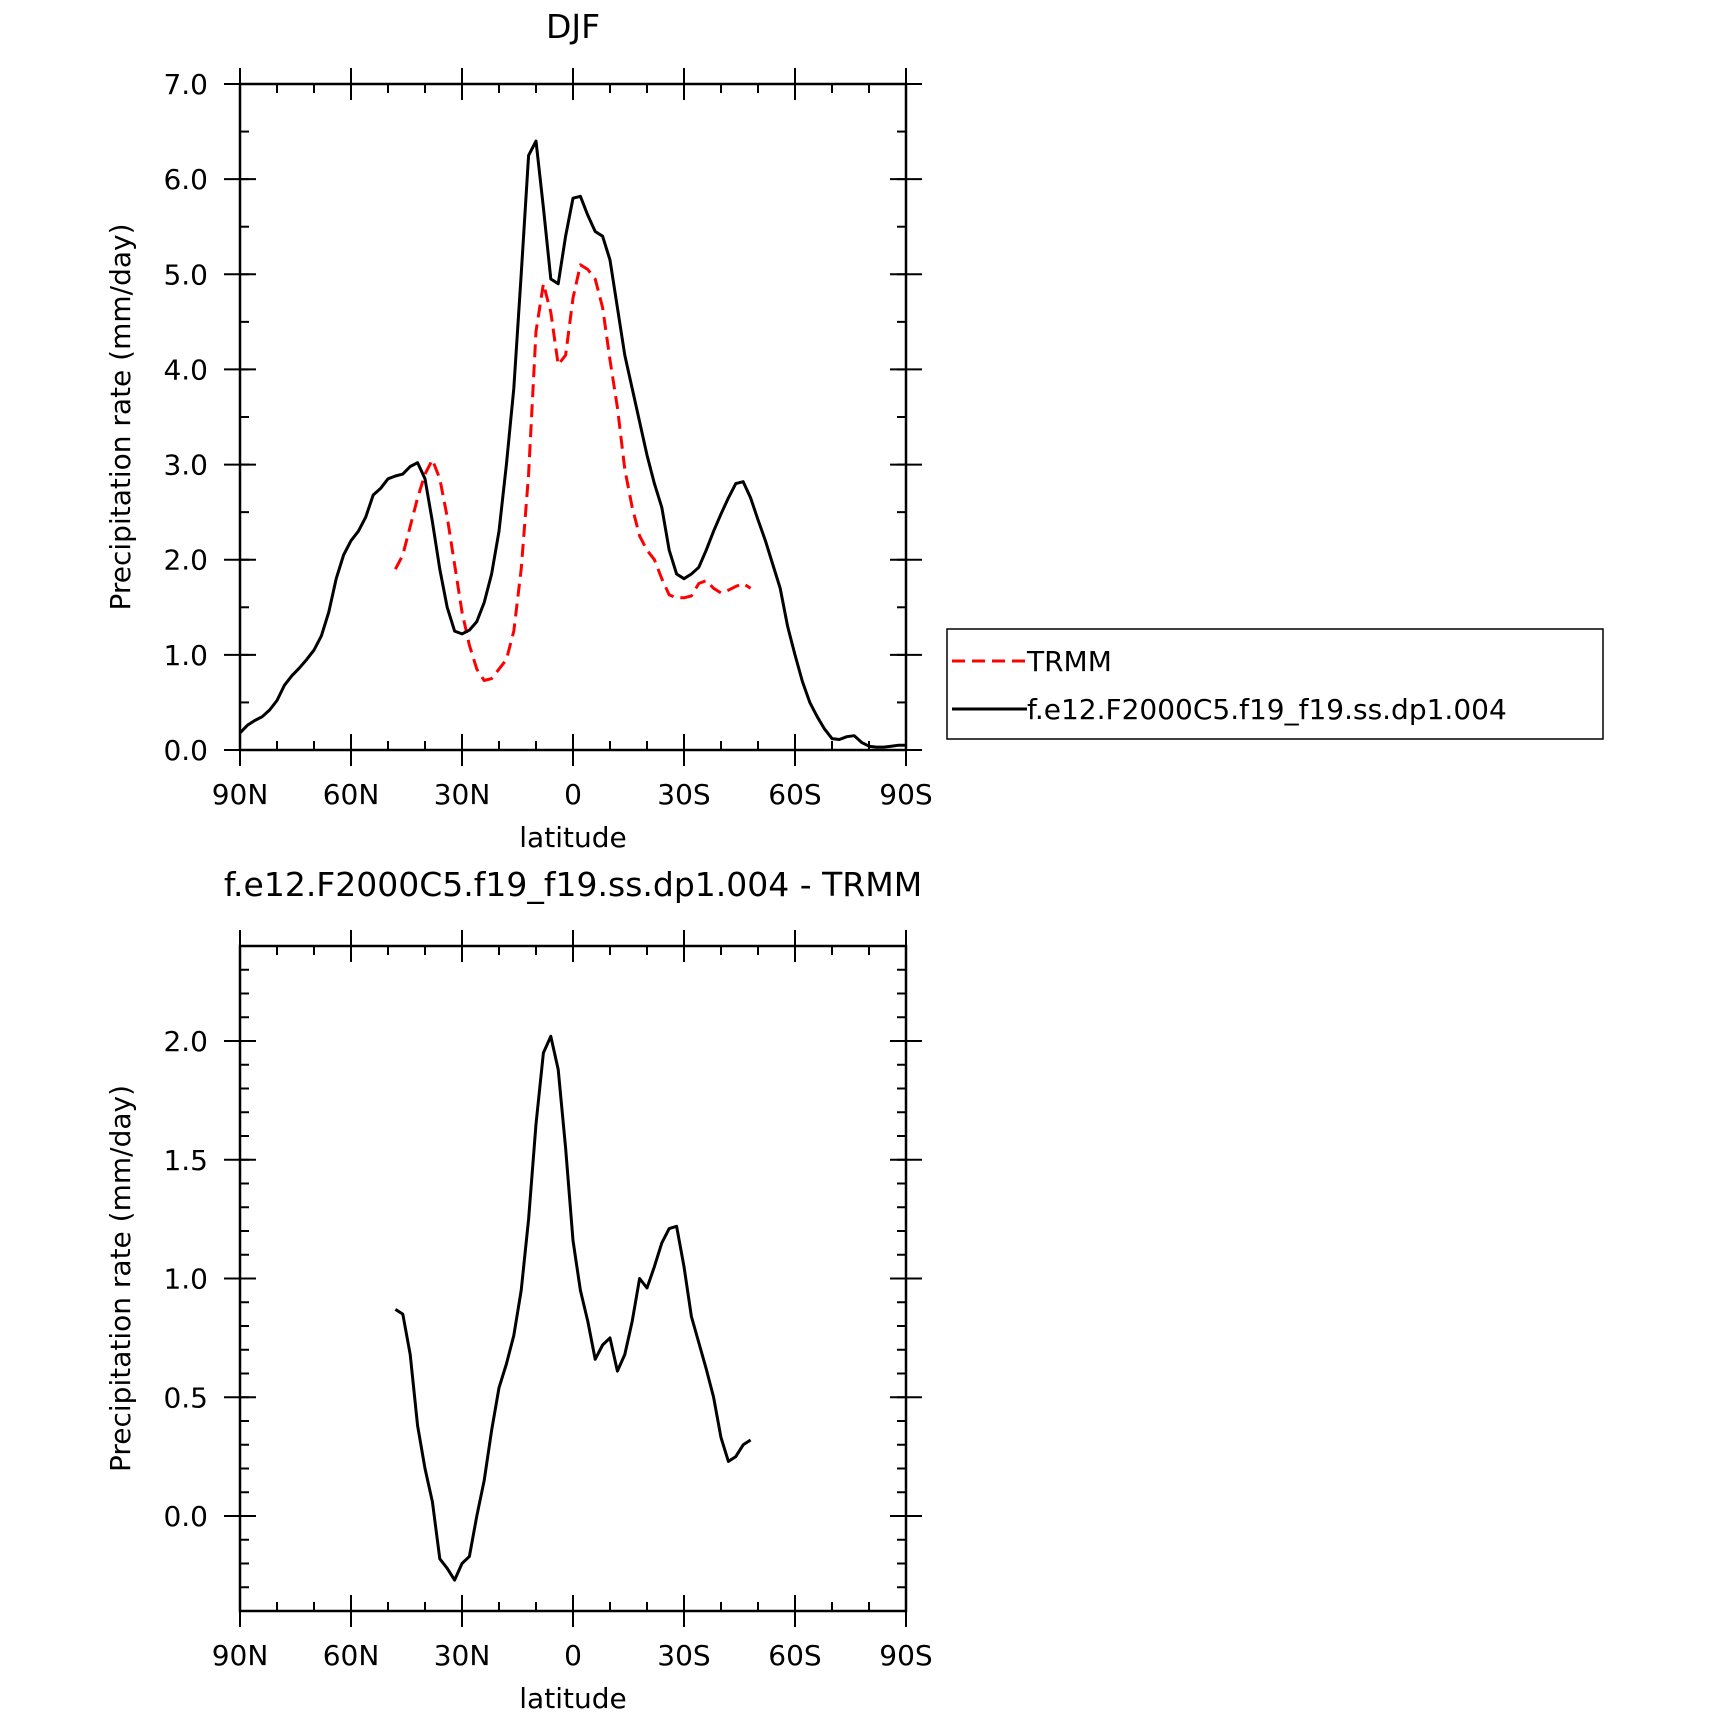  What do you see at coordinates (573, 26) in the screenshot?
I see `chart-title: DJF` at bounding box center [573, 26].